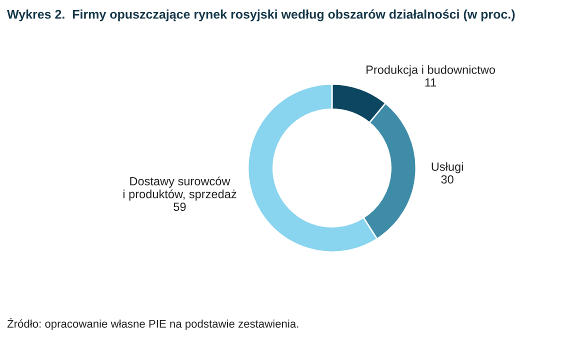  What do you see at coordinates (179, 188) in the screenshot?
I see `slice-label: Dostawy surowców i produktów, sprzedaż` at bounding box center [179, 188].